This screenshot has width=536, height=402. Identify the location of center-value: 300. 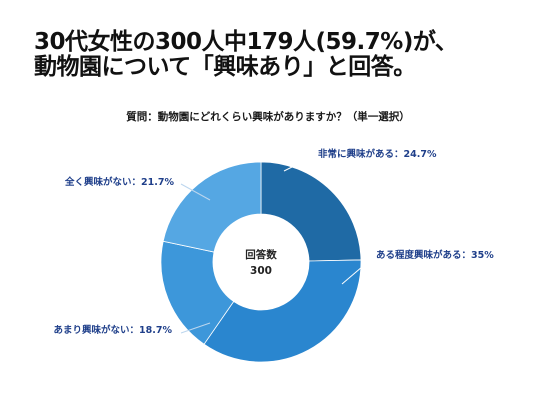
(261, 271).